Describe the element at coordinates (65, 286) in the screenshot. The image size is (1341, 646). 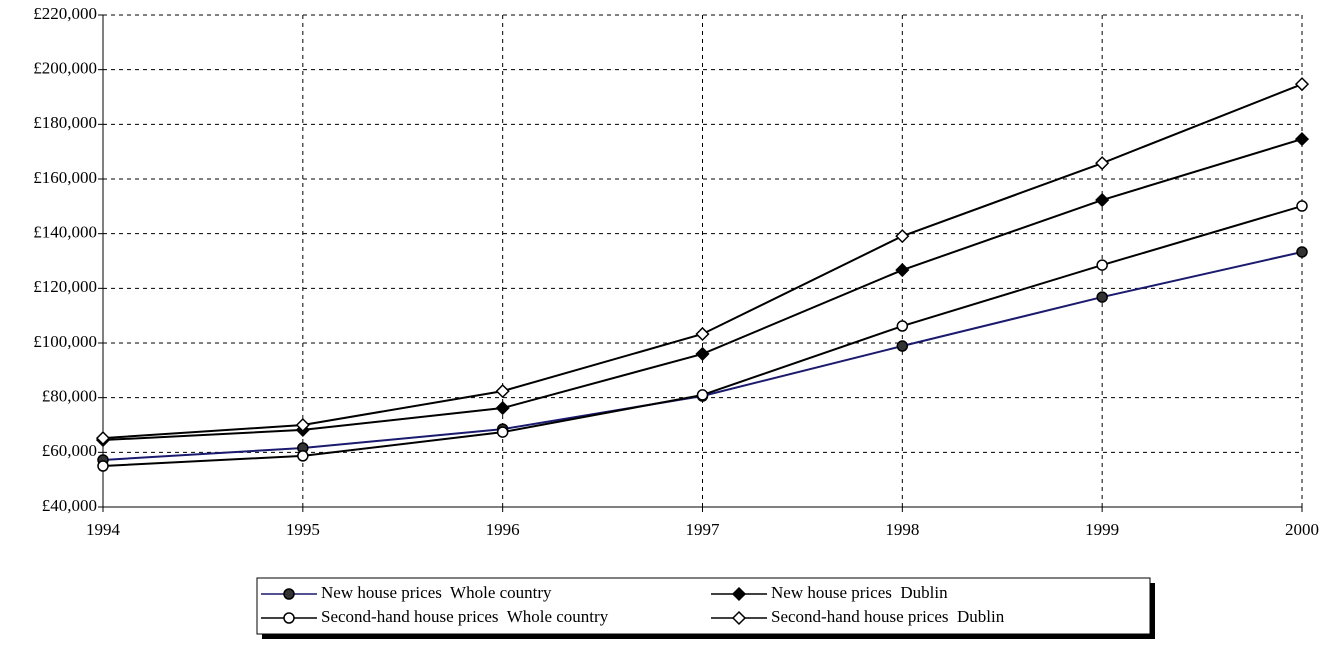
I see `y-tick-label: £120,000` at that location.